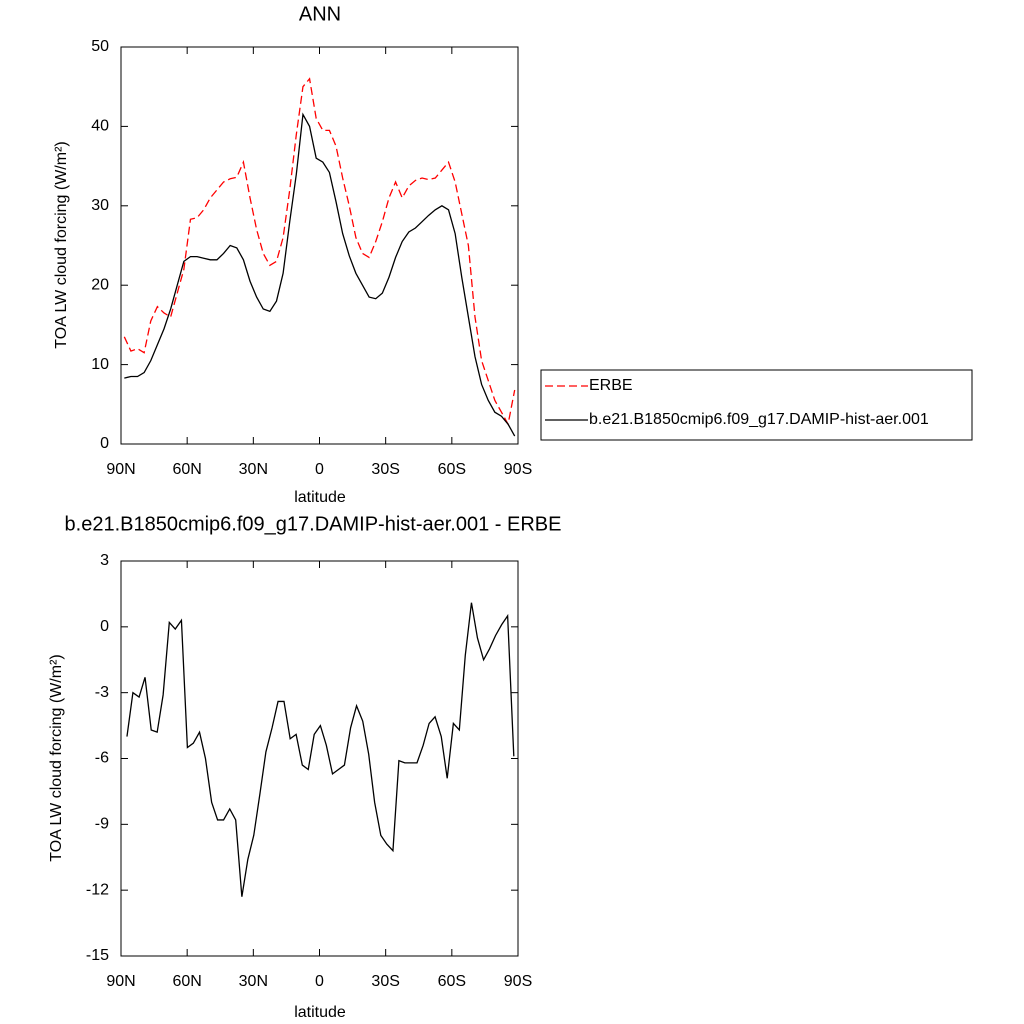 The width and height of the screenshot is (1024, 1024). What do you see at coordinates (102, 824) in the screenshot?
I see `y-tick-label: -9` at bounding box center [102, 824].